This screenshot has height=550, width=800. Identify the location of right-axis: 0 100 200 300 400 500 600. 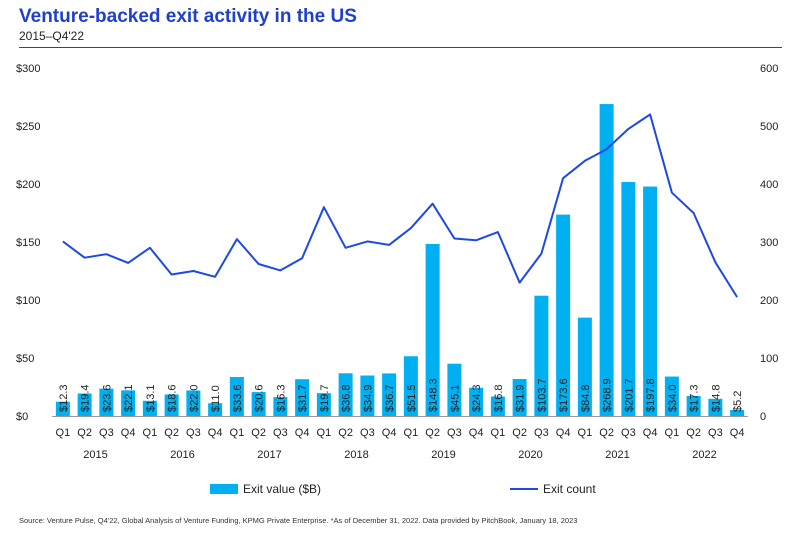
(769, 243).